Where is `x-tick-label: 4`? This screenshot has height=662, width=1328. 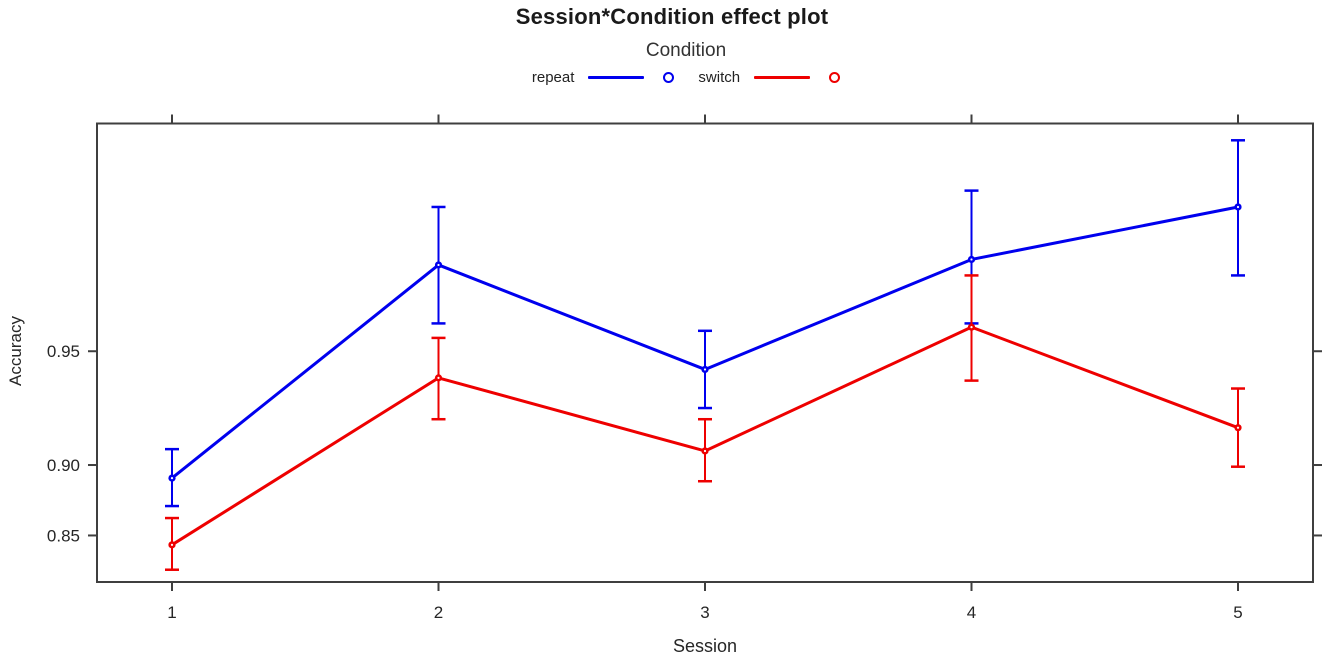
x-tick-label: 4 is located at coordinates (971, 612).